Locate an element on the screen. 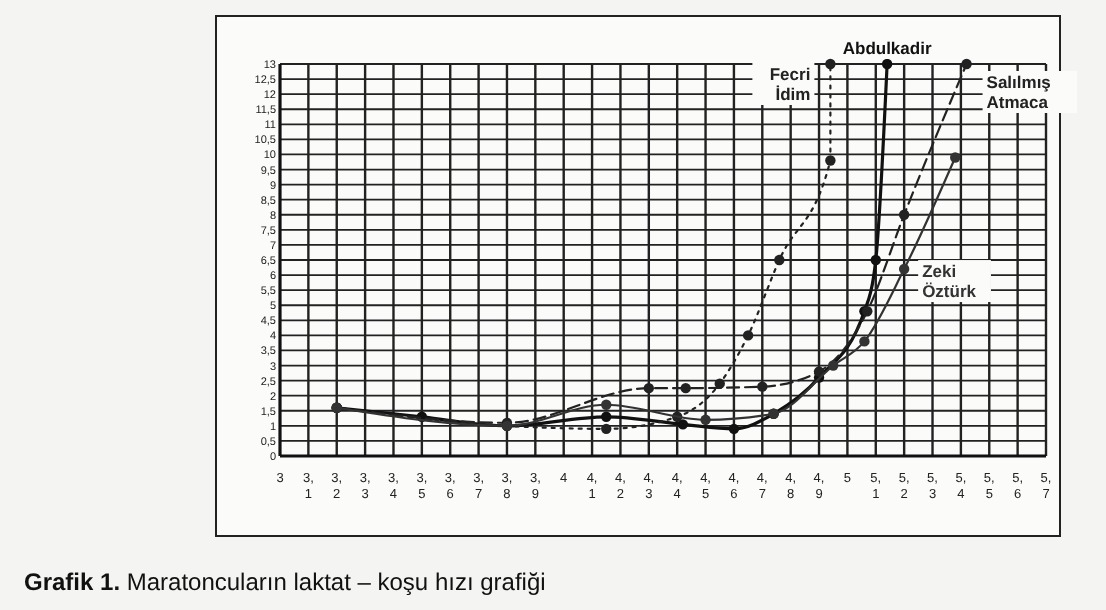  series-label: Abdulkadir is located at coordinates (887, 48).